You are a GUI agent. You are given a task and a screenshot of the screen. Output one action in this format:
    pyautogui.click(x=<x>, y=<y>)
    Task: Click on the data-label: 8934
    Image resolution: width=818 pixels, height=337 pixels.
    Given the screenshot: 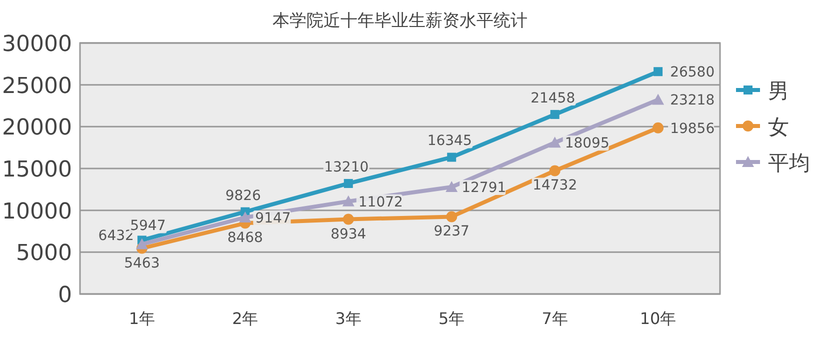 What is the action you would take?
    pyautogui.click(x=348, y=234)
    